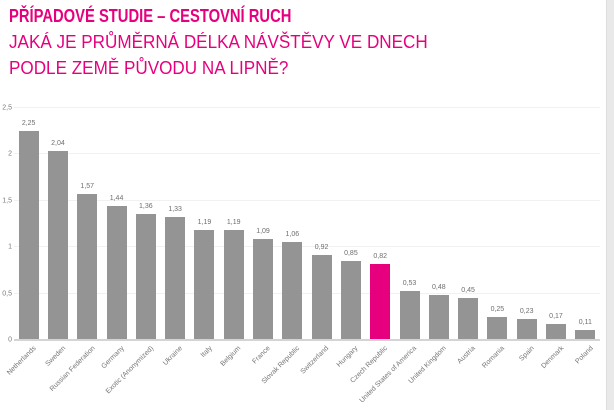 This screenshot has height=410, width=614. I want to click on x-category-label: Netherlands, so click(21, 361).